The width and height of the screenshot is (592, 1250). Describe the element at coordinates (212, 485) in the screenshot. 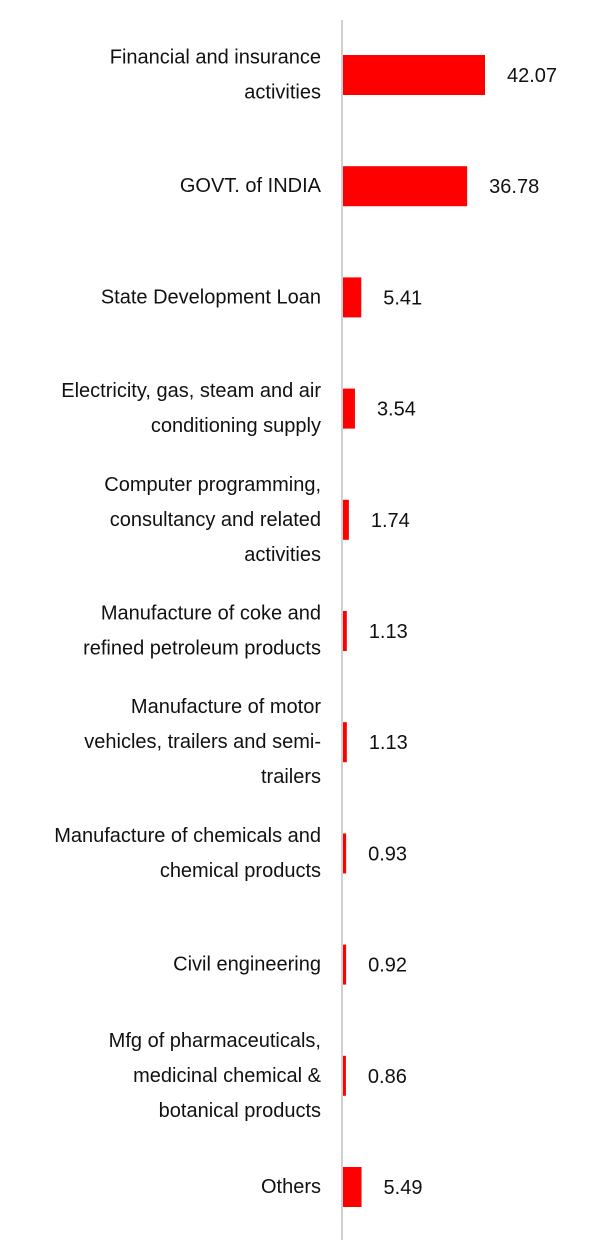

I see `category-label-4-line-0: Computer programming,` at that location.